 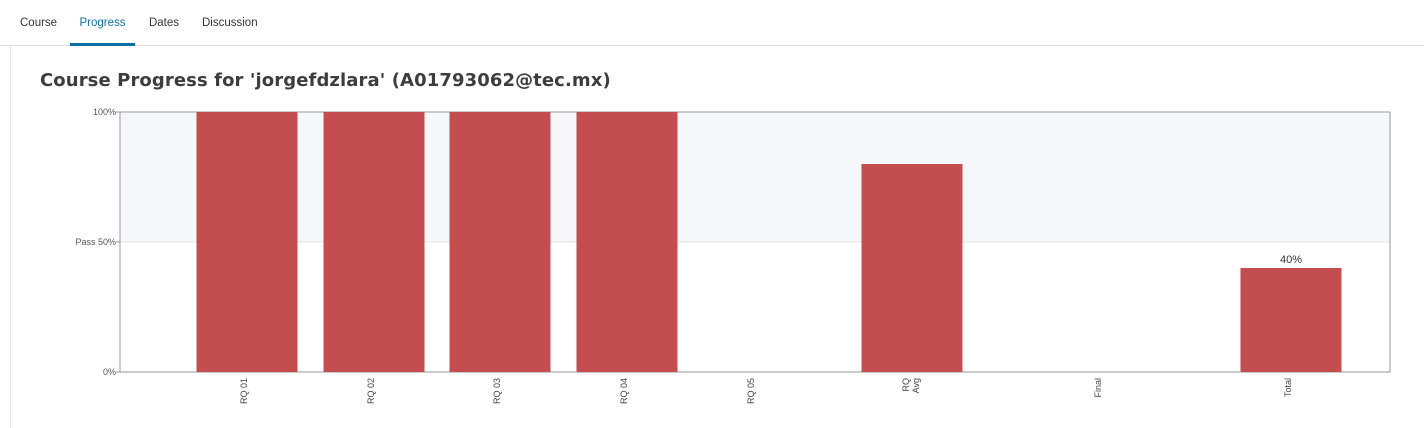 What do you see at coordinates (164, 23) in the screenshot?
I see `tab-dates: Dates` at bounding box center [164, 23].